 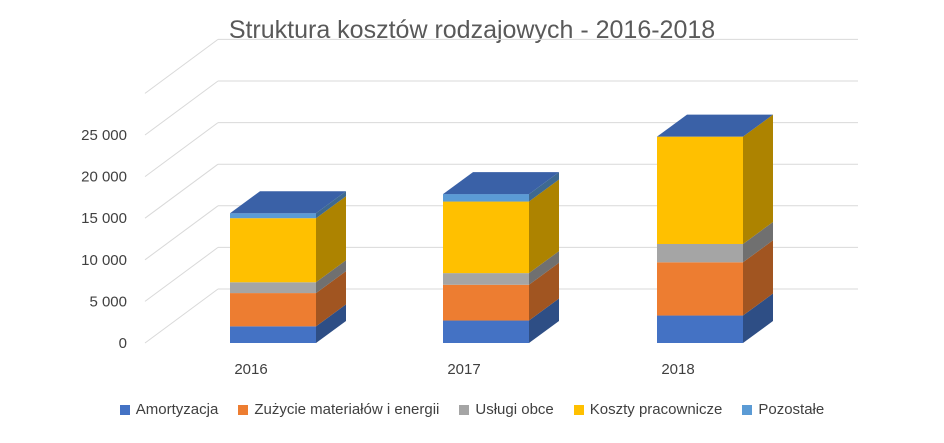 I want to click on legend-label: Zużycie materiałów i energii, so click(x=347, y=409).